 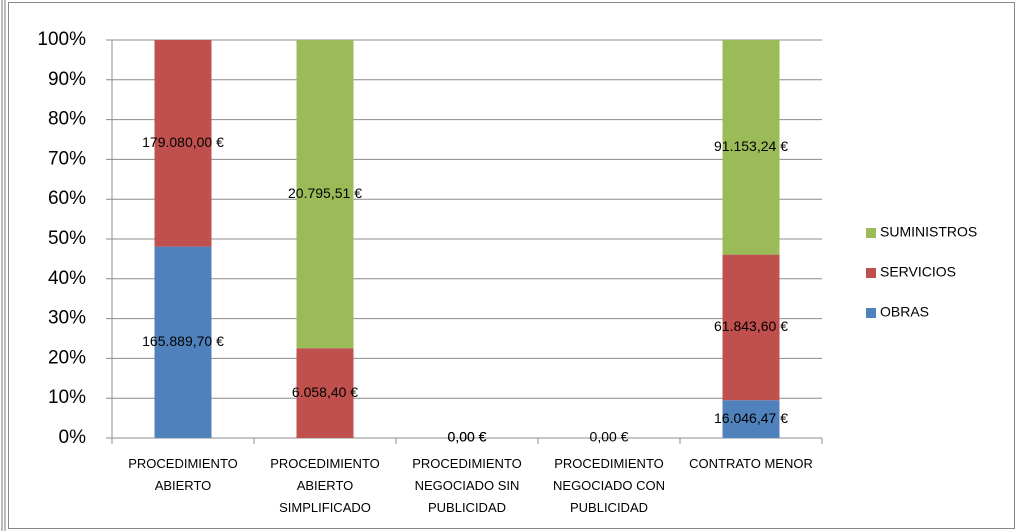 I want to click on x-tick-label: PROCEDIMIENTO NEGOCIADO SIN PUBLICIDAD, so click(x=467, y=485).